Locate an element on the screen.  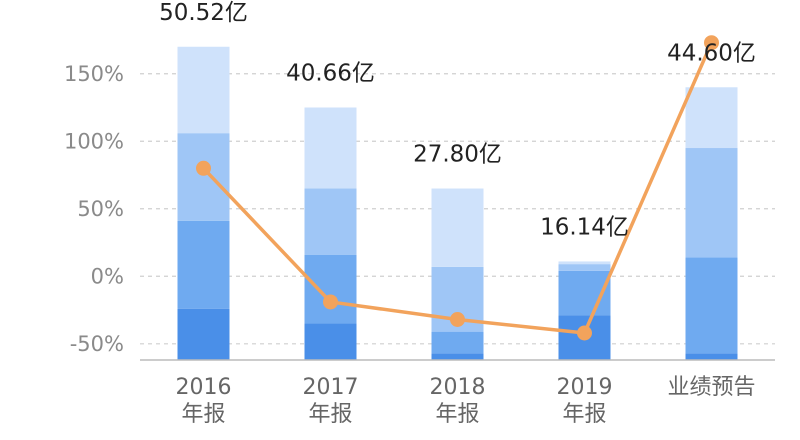
data-label: 27.80亿 is located at coordinates (457, 155).